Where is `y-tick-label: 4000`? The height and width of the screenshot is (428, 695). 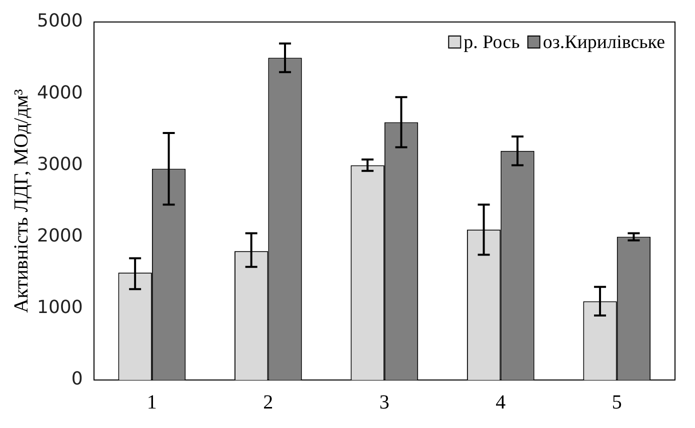
y-tick-label: 4000 is located at coordinates (59, 93).